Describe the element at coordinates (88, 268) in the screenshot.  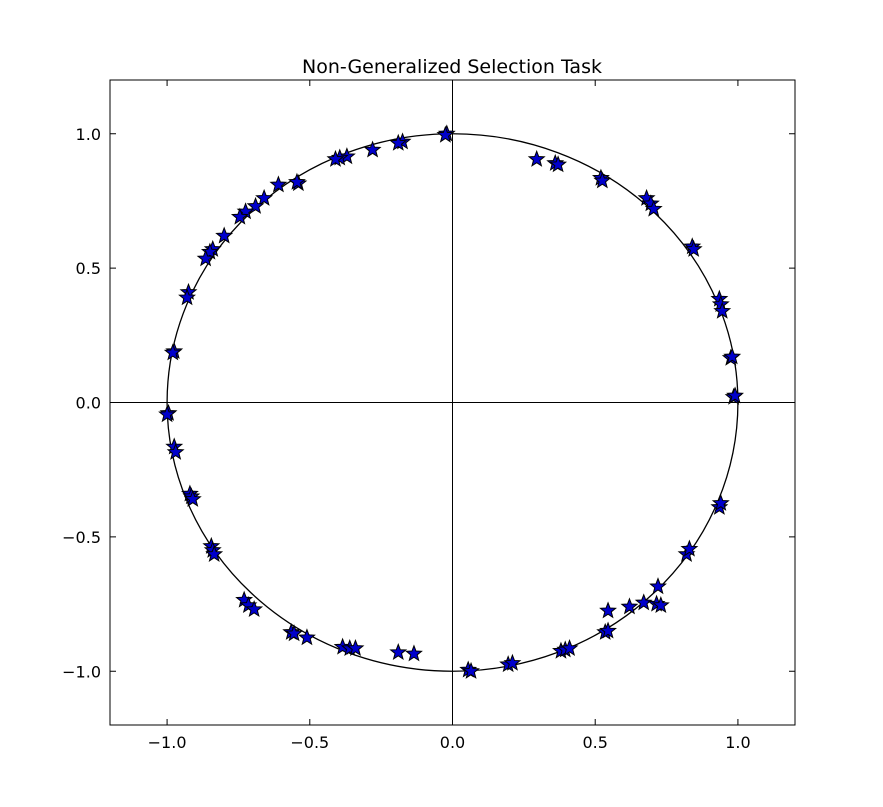
I see `y-tick-label: 0.5` at that location.